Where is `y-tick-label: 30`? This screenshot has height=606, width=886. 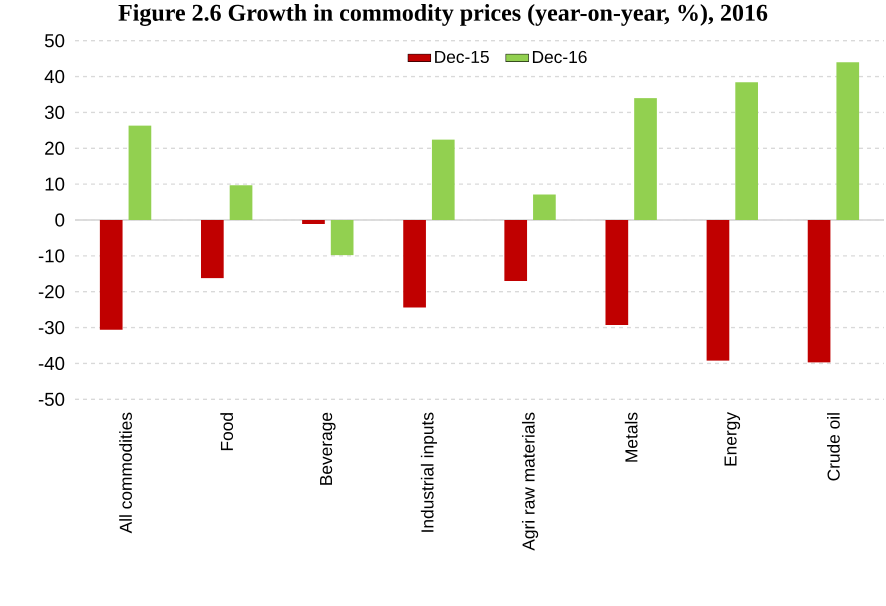
y-tick-label: 30 is located at coordinates (54, 113).